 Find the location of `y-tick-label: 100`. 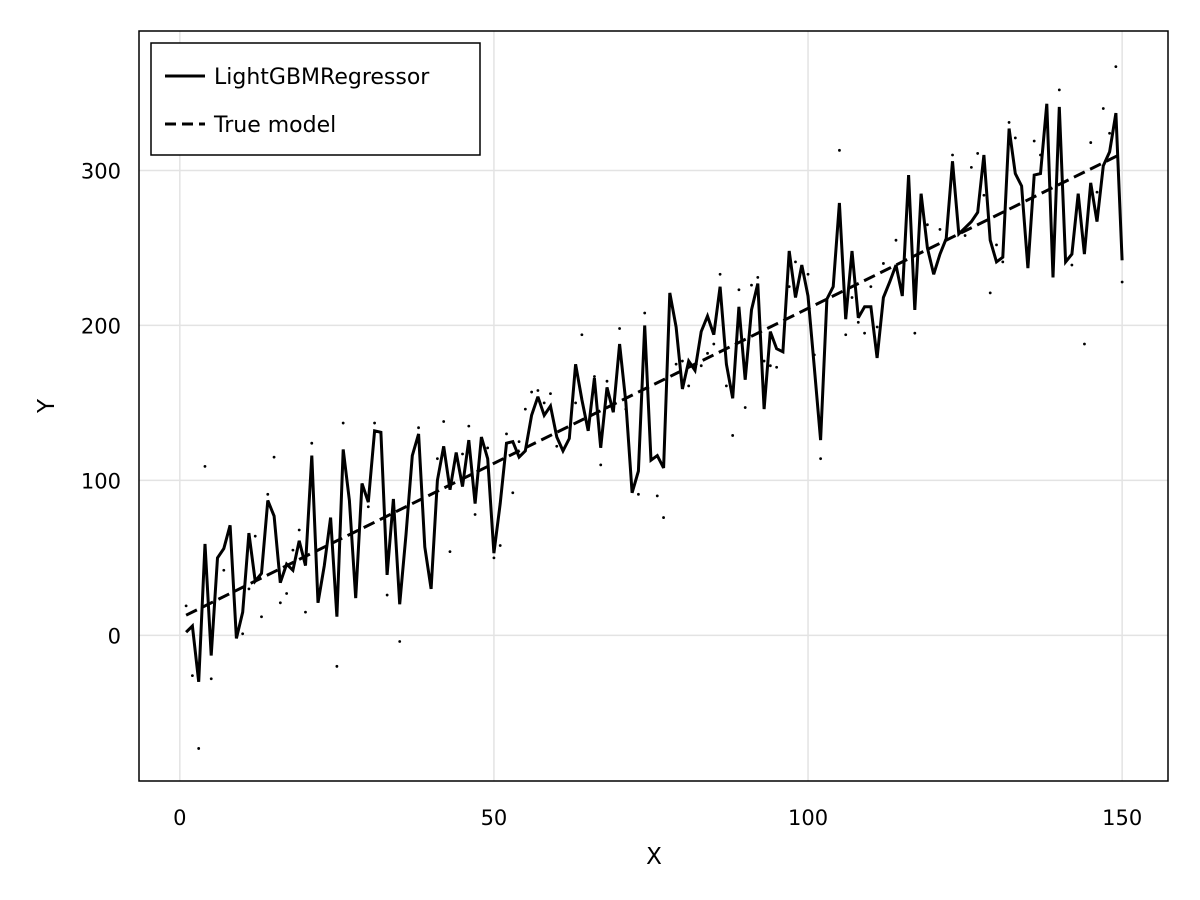

y-tick-label: 100 is located at coordinates (101, 481).